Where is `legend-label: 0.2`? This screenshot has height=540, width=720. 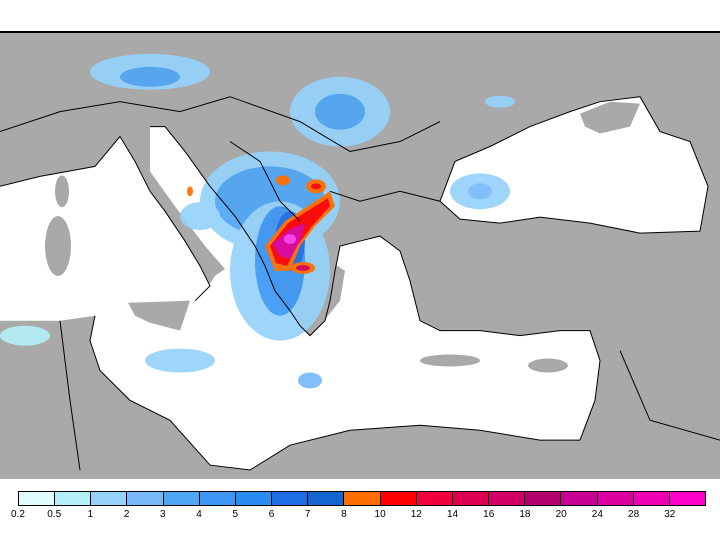
legend-label: 0.2 is located at coordinates (18, 514).